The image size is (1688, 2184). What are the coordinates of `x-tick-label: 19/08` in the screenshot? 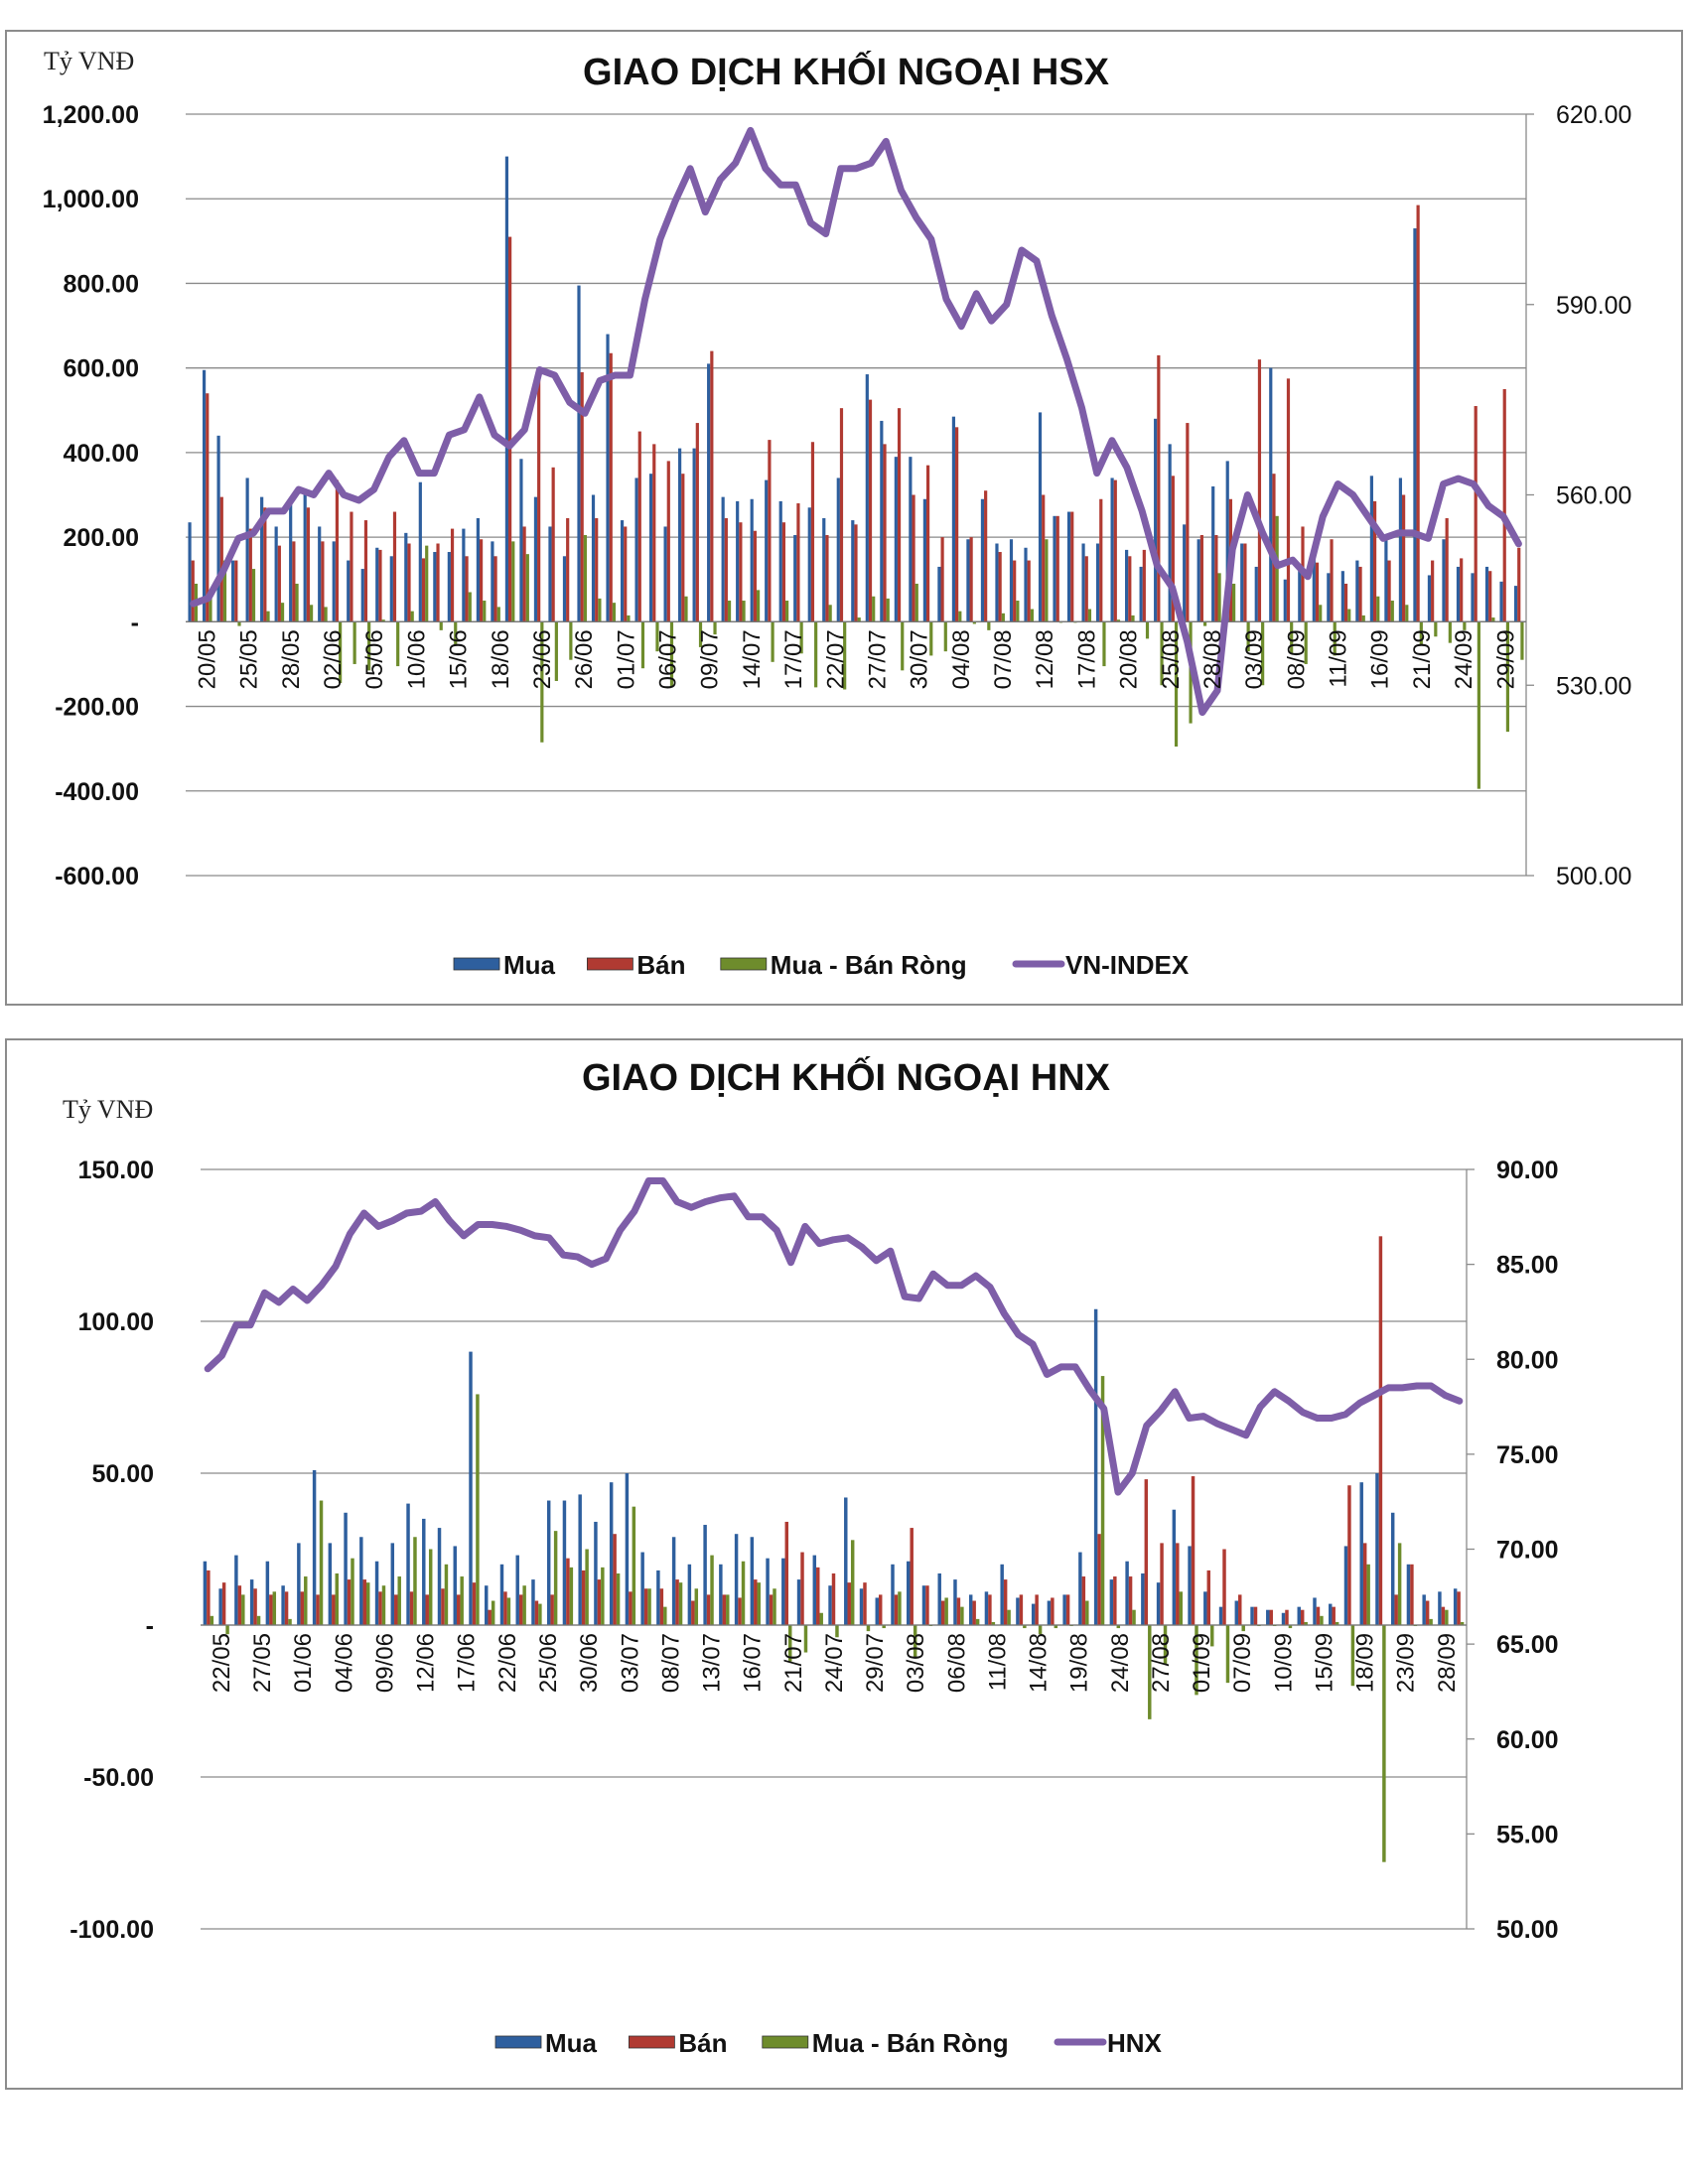 It's located at (1079, 1663).